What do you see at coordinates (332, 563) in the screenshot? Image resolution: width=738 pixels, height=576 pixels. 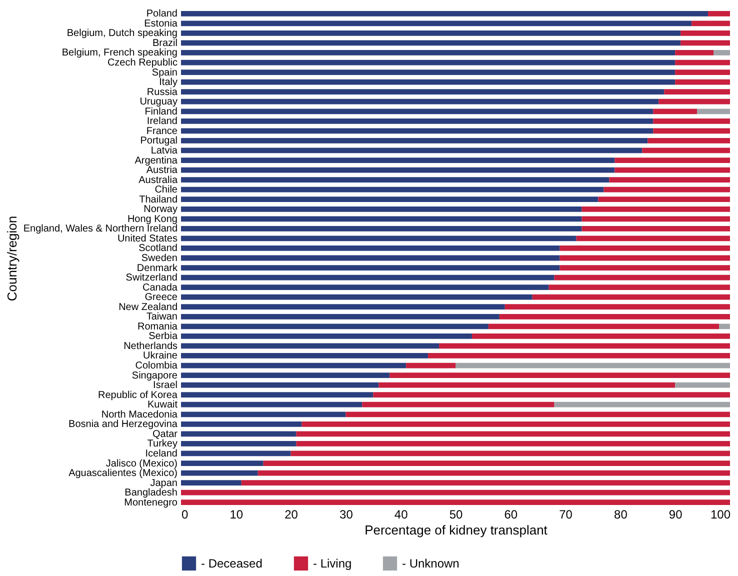 I see `legend-label: - Living` at bounding box center [332, 563].